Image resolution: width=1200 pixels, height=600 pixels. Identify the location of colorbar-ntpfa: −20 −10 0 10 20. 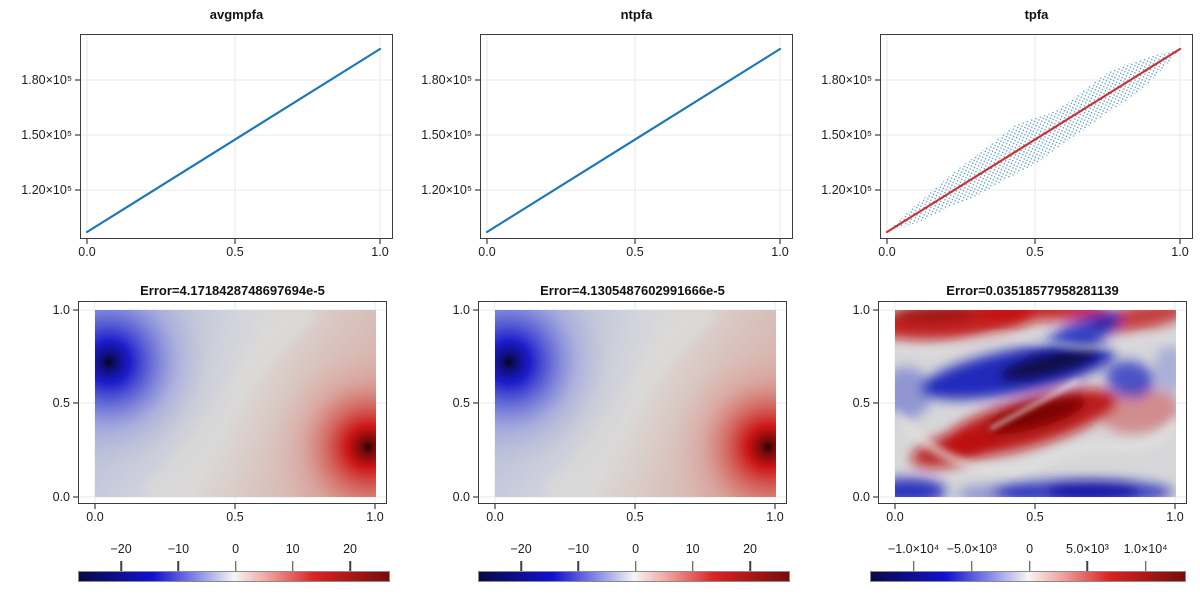
(634, 563).